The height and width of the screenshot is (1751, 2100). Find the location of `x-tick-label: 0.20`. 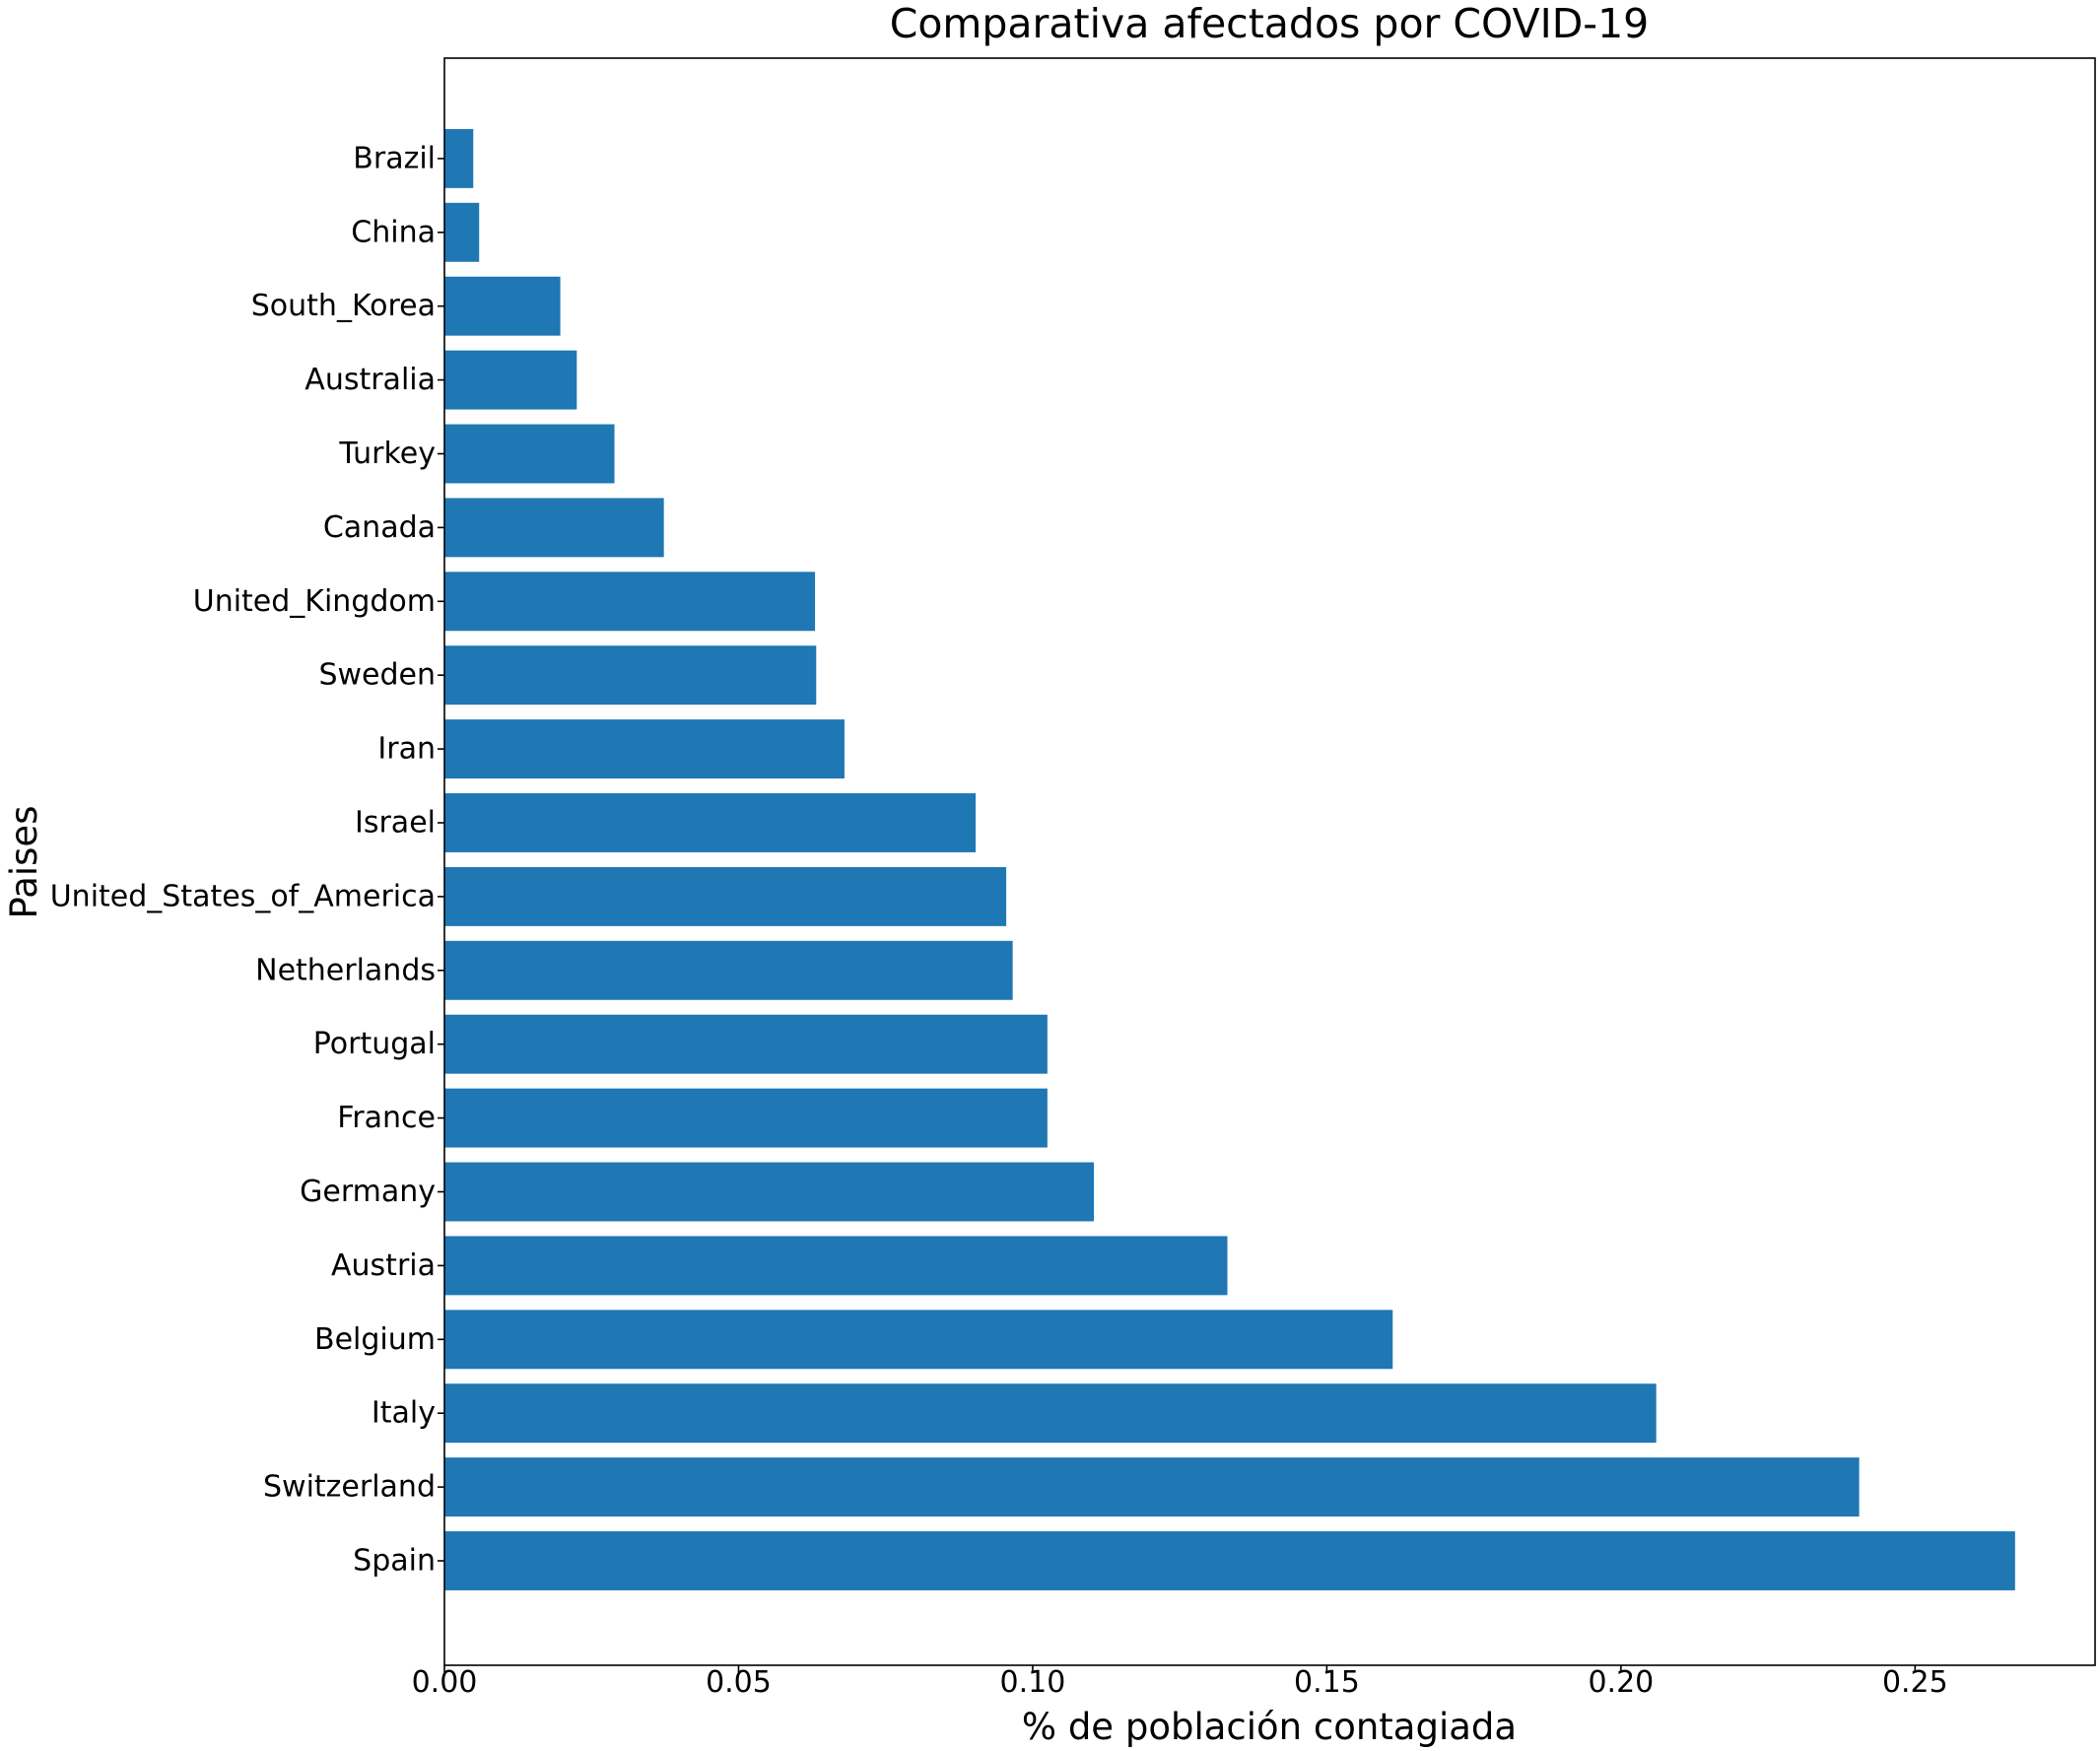

x-tick-label: 0.20 is located at coordinates (1621, 1682).